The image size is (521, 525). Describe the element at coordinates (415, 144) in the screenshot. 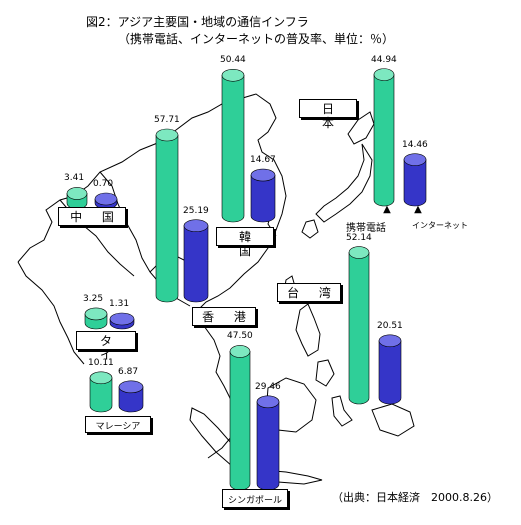

I see `value-internet-japan: 14.46` at that location.